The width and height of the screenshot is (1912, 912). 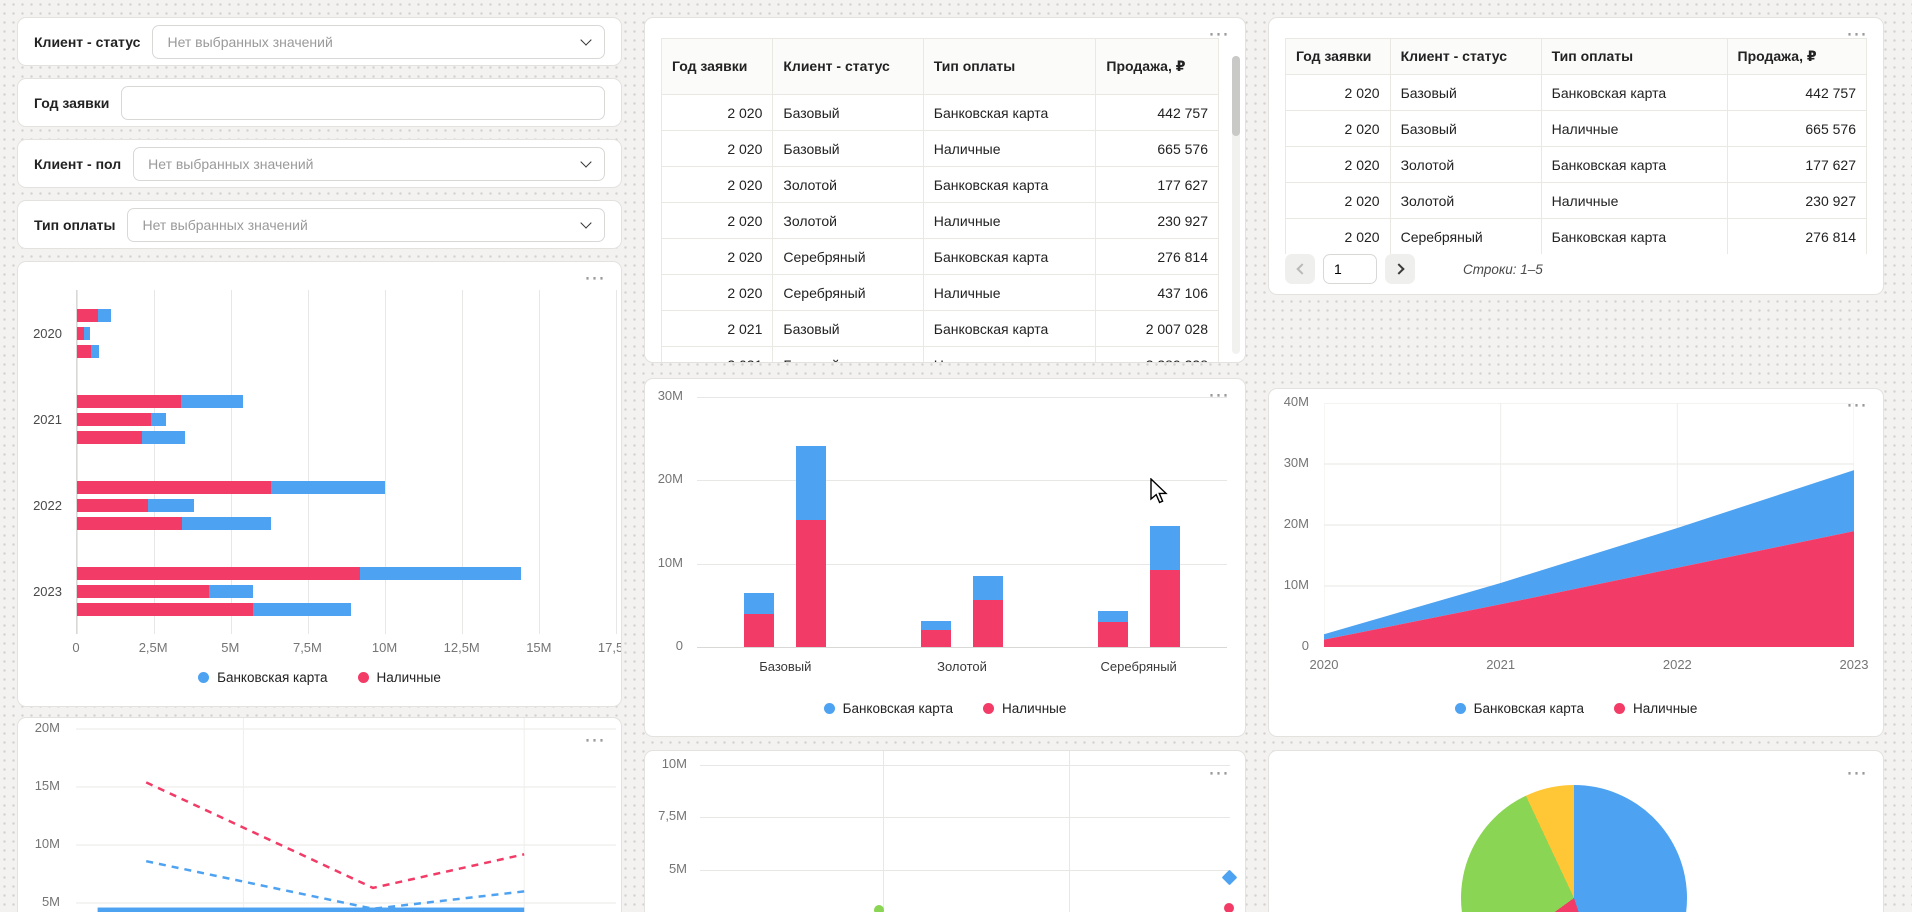 What do you see at coordinates (848, 148) in the screenshot?
I see `table-cell: Базовый` at bounding box center [848, 148].